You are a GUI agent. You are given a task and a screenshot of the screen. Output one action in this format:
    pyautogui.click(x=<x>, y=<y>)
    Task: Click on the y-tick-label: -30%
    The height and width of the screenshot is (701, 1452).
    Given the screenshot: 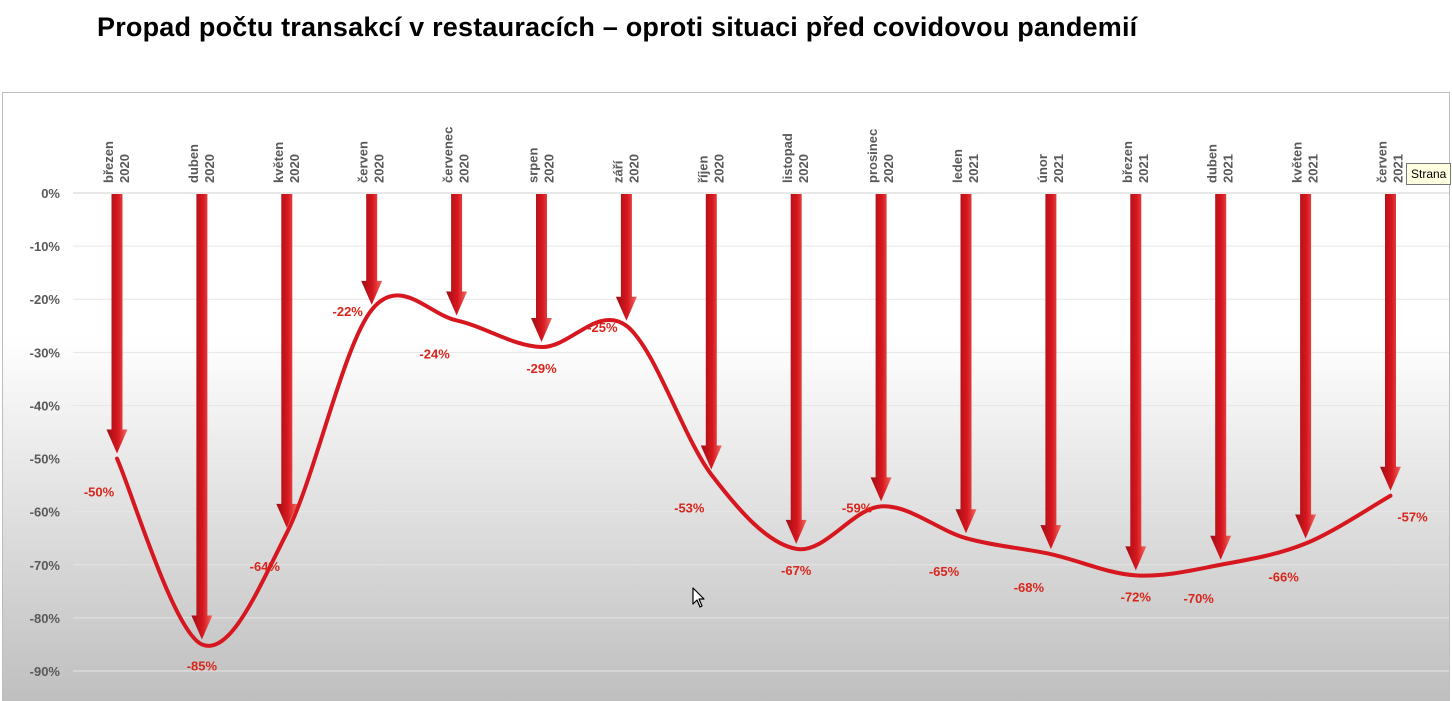 What is the action you would take?
    pyautogui.click(x=45, y=352)
    